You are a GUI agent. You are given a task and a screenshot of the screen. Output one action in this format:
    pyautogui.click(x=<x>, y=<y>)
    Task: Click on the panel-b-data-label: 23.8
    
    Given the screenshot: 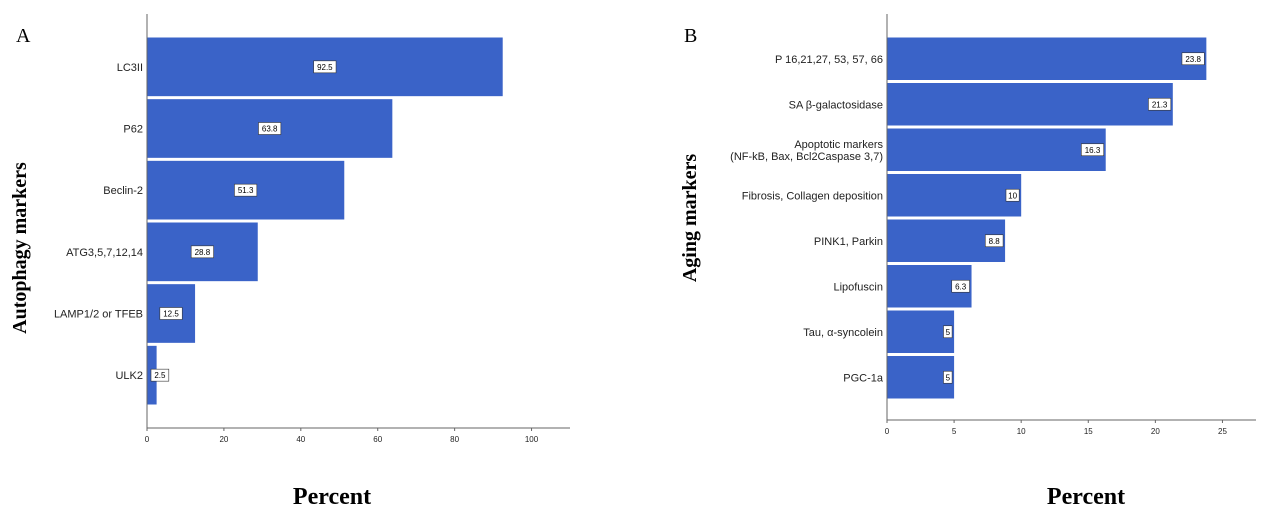 What is the action you would take?
    pyautogui.click(x=1193, y=59)
    